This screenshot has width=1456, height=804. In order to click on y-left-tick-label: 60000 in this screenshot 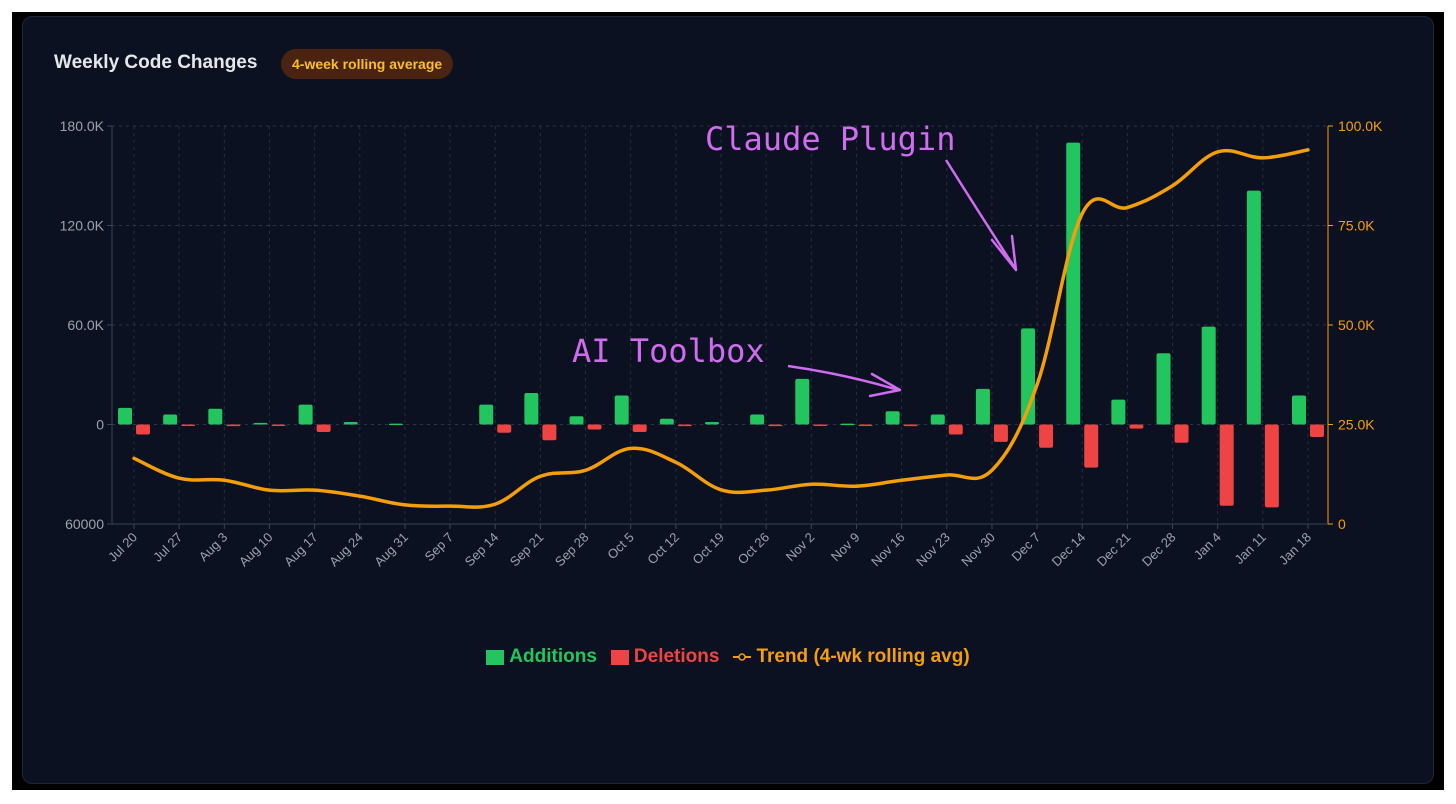, I will do `click(84, 524)`.